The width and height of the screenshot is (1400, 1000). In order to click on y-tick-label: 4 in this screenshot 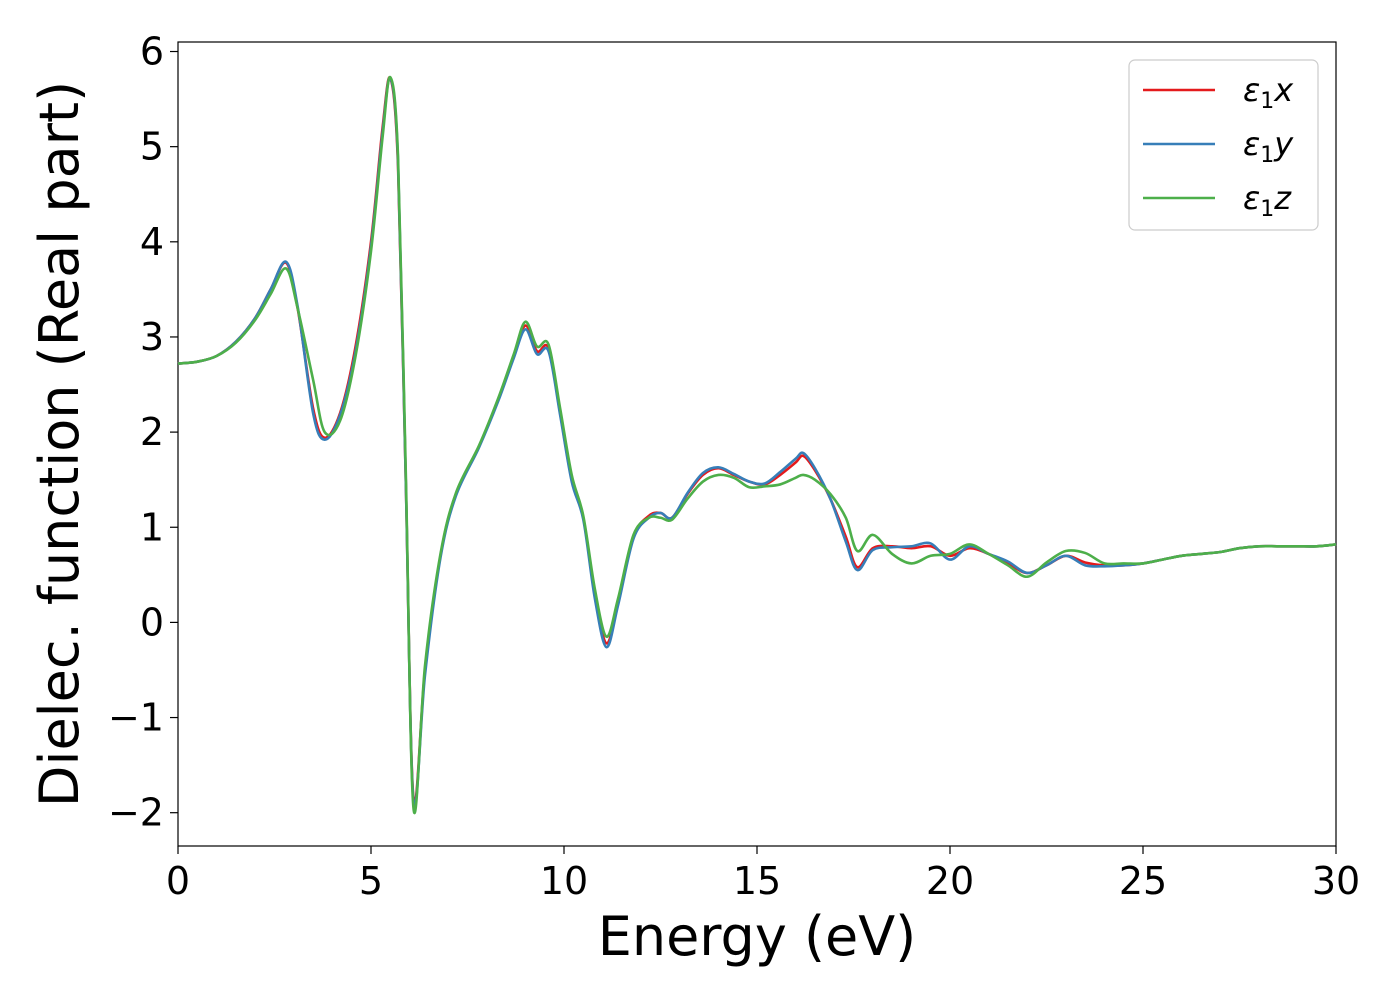, I will do `click(152, 242)`.